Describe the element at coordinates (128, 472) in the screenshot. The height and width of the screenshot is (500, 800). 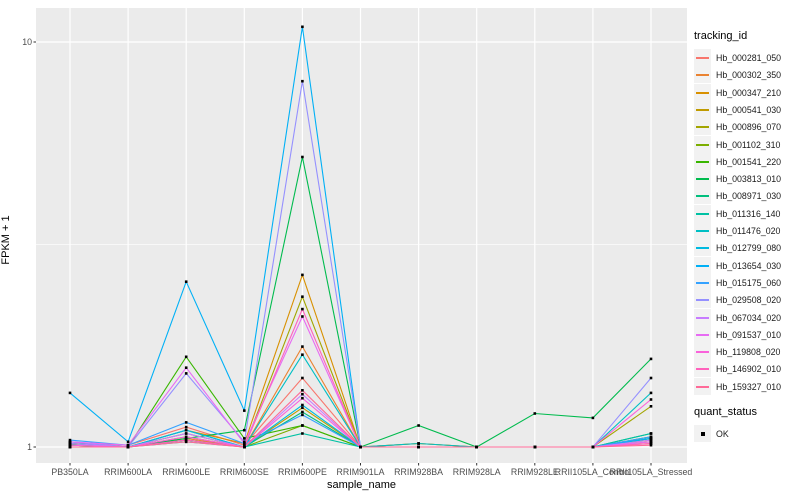
I see `x-tick-label: RRIM600LA` at that location.